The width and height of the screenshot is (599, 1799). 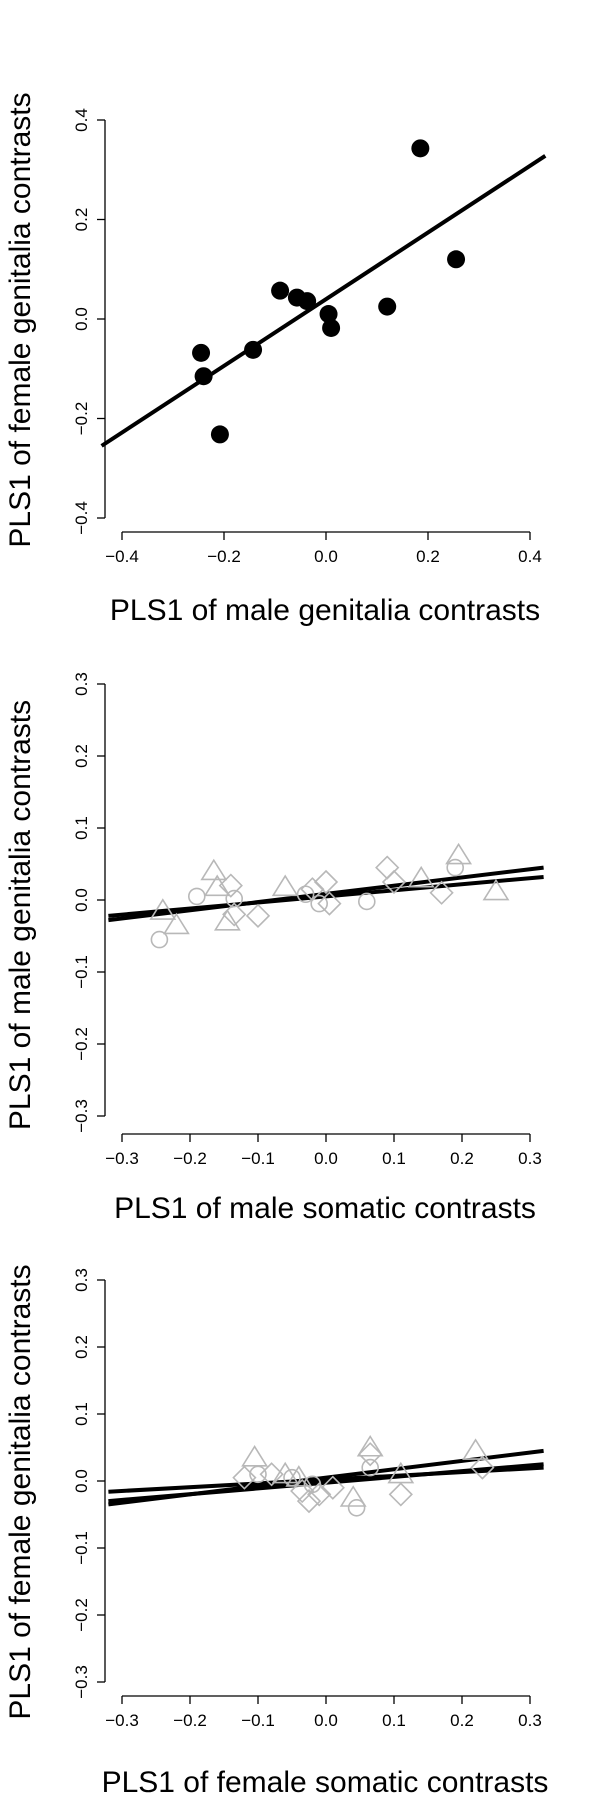 What do you see at coordinates (258, 1720) in the screenshot?
I see `x-tick-label-3: −0.1` at bounding box center [258, 1720].